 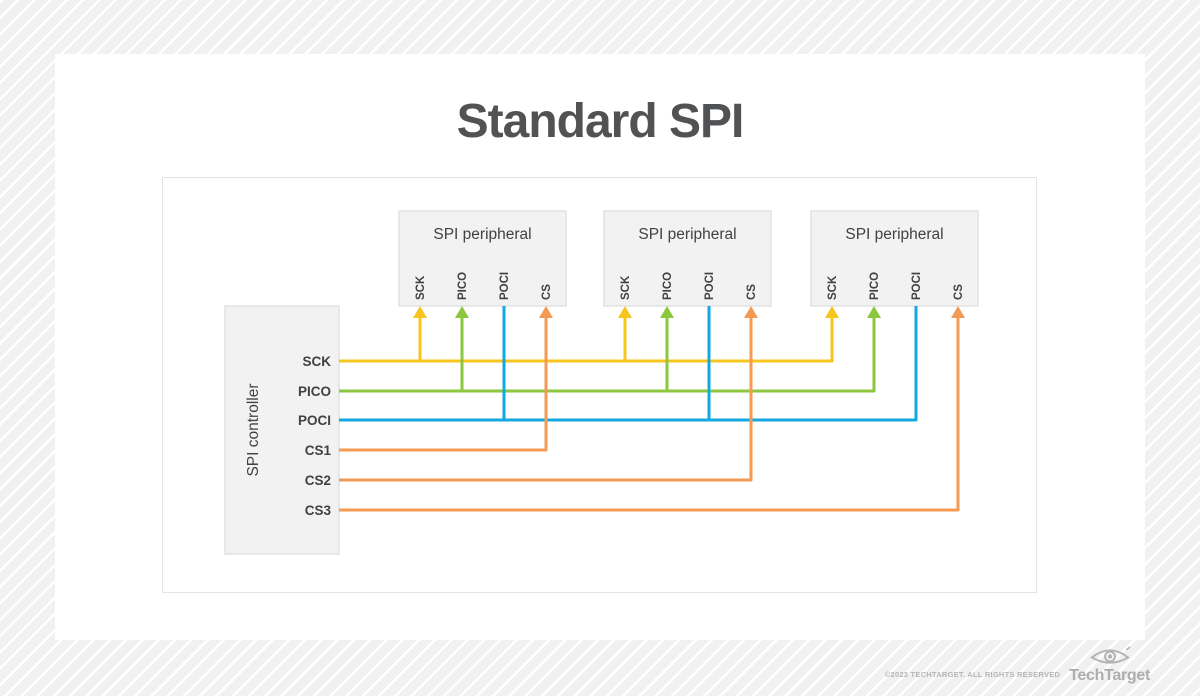 I want to click on spi-controller-box, so click(x=282, y=430).